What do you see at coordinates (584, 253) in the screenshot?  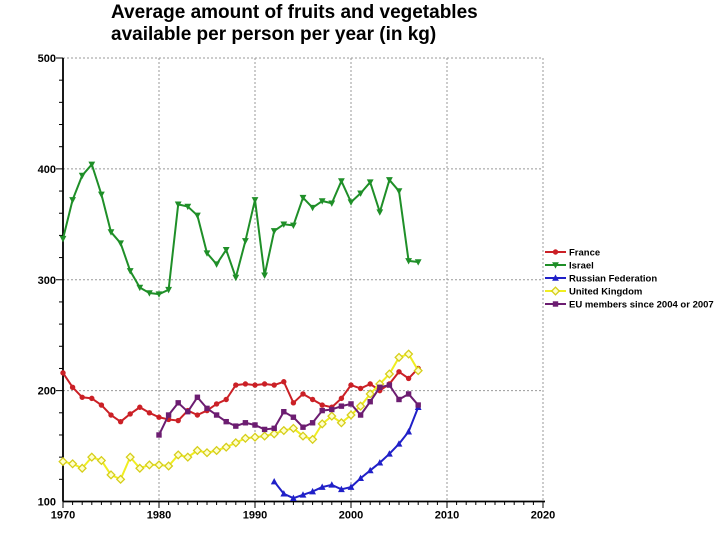 I see `legend-label-france: France` at bounding box center [584, 253].